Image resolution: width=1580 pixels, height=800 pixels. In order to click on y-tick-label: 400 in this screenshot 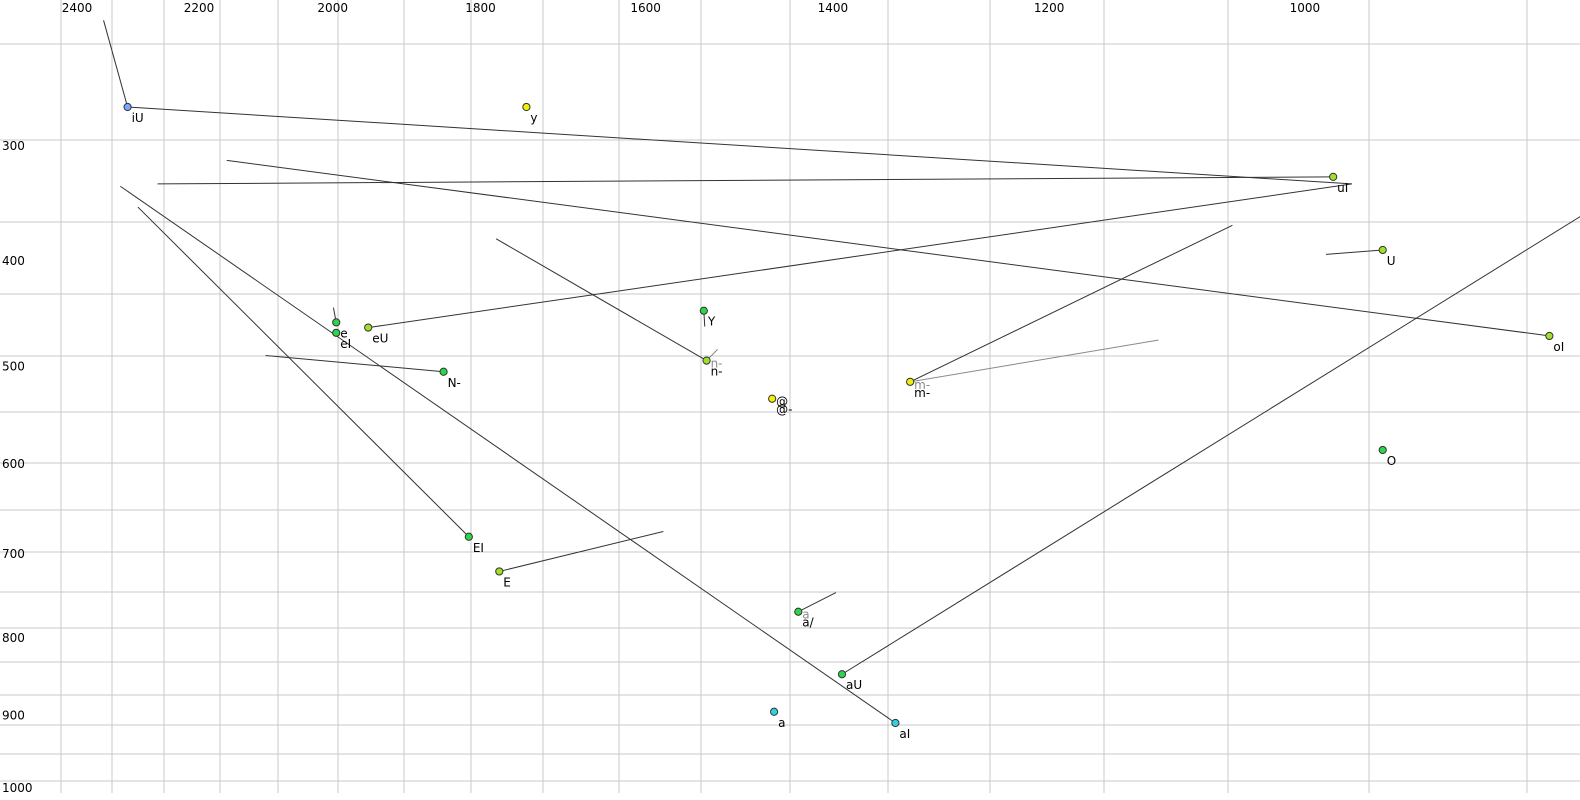, I will do `click(13, 261)`.